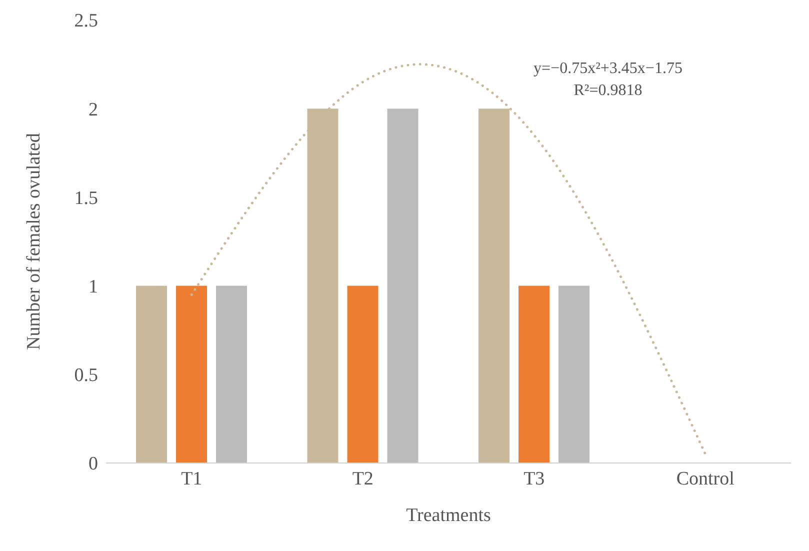  What do you see at coordinates (363, 479) in the screenshot?
I see `x-tick-label: T2` at bounding box center [363, 479].